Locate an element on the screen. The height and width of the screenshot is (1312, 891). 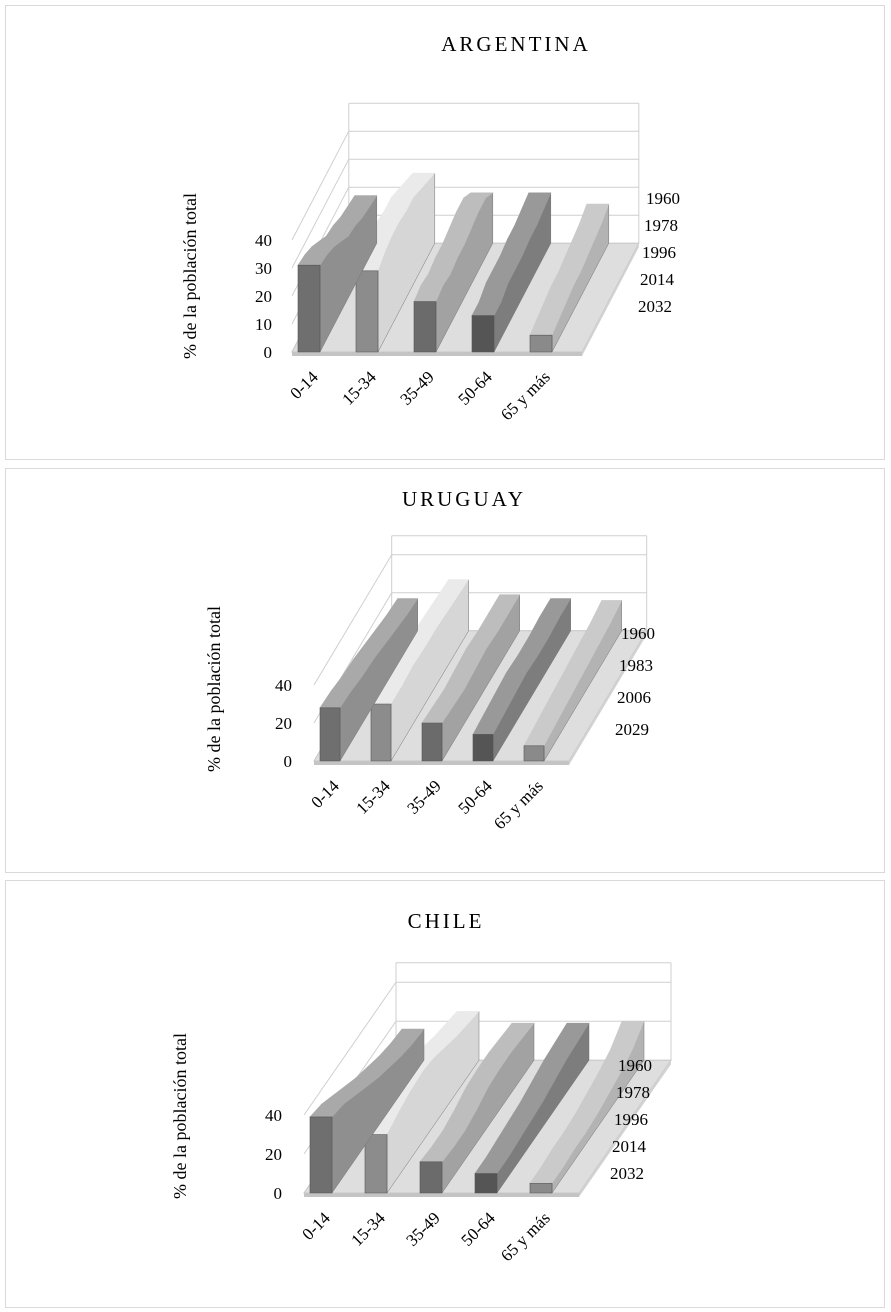
year-label: 2029 is located at coordinates (632, 729).